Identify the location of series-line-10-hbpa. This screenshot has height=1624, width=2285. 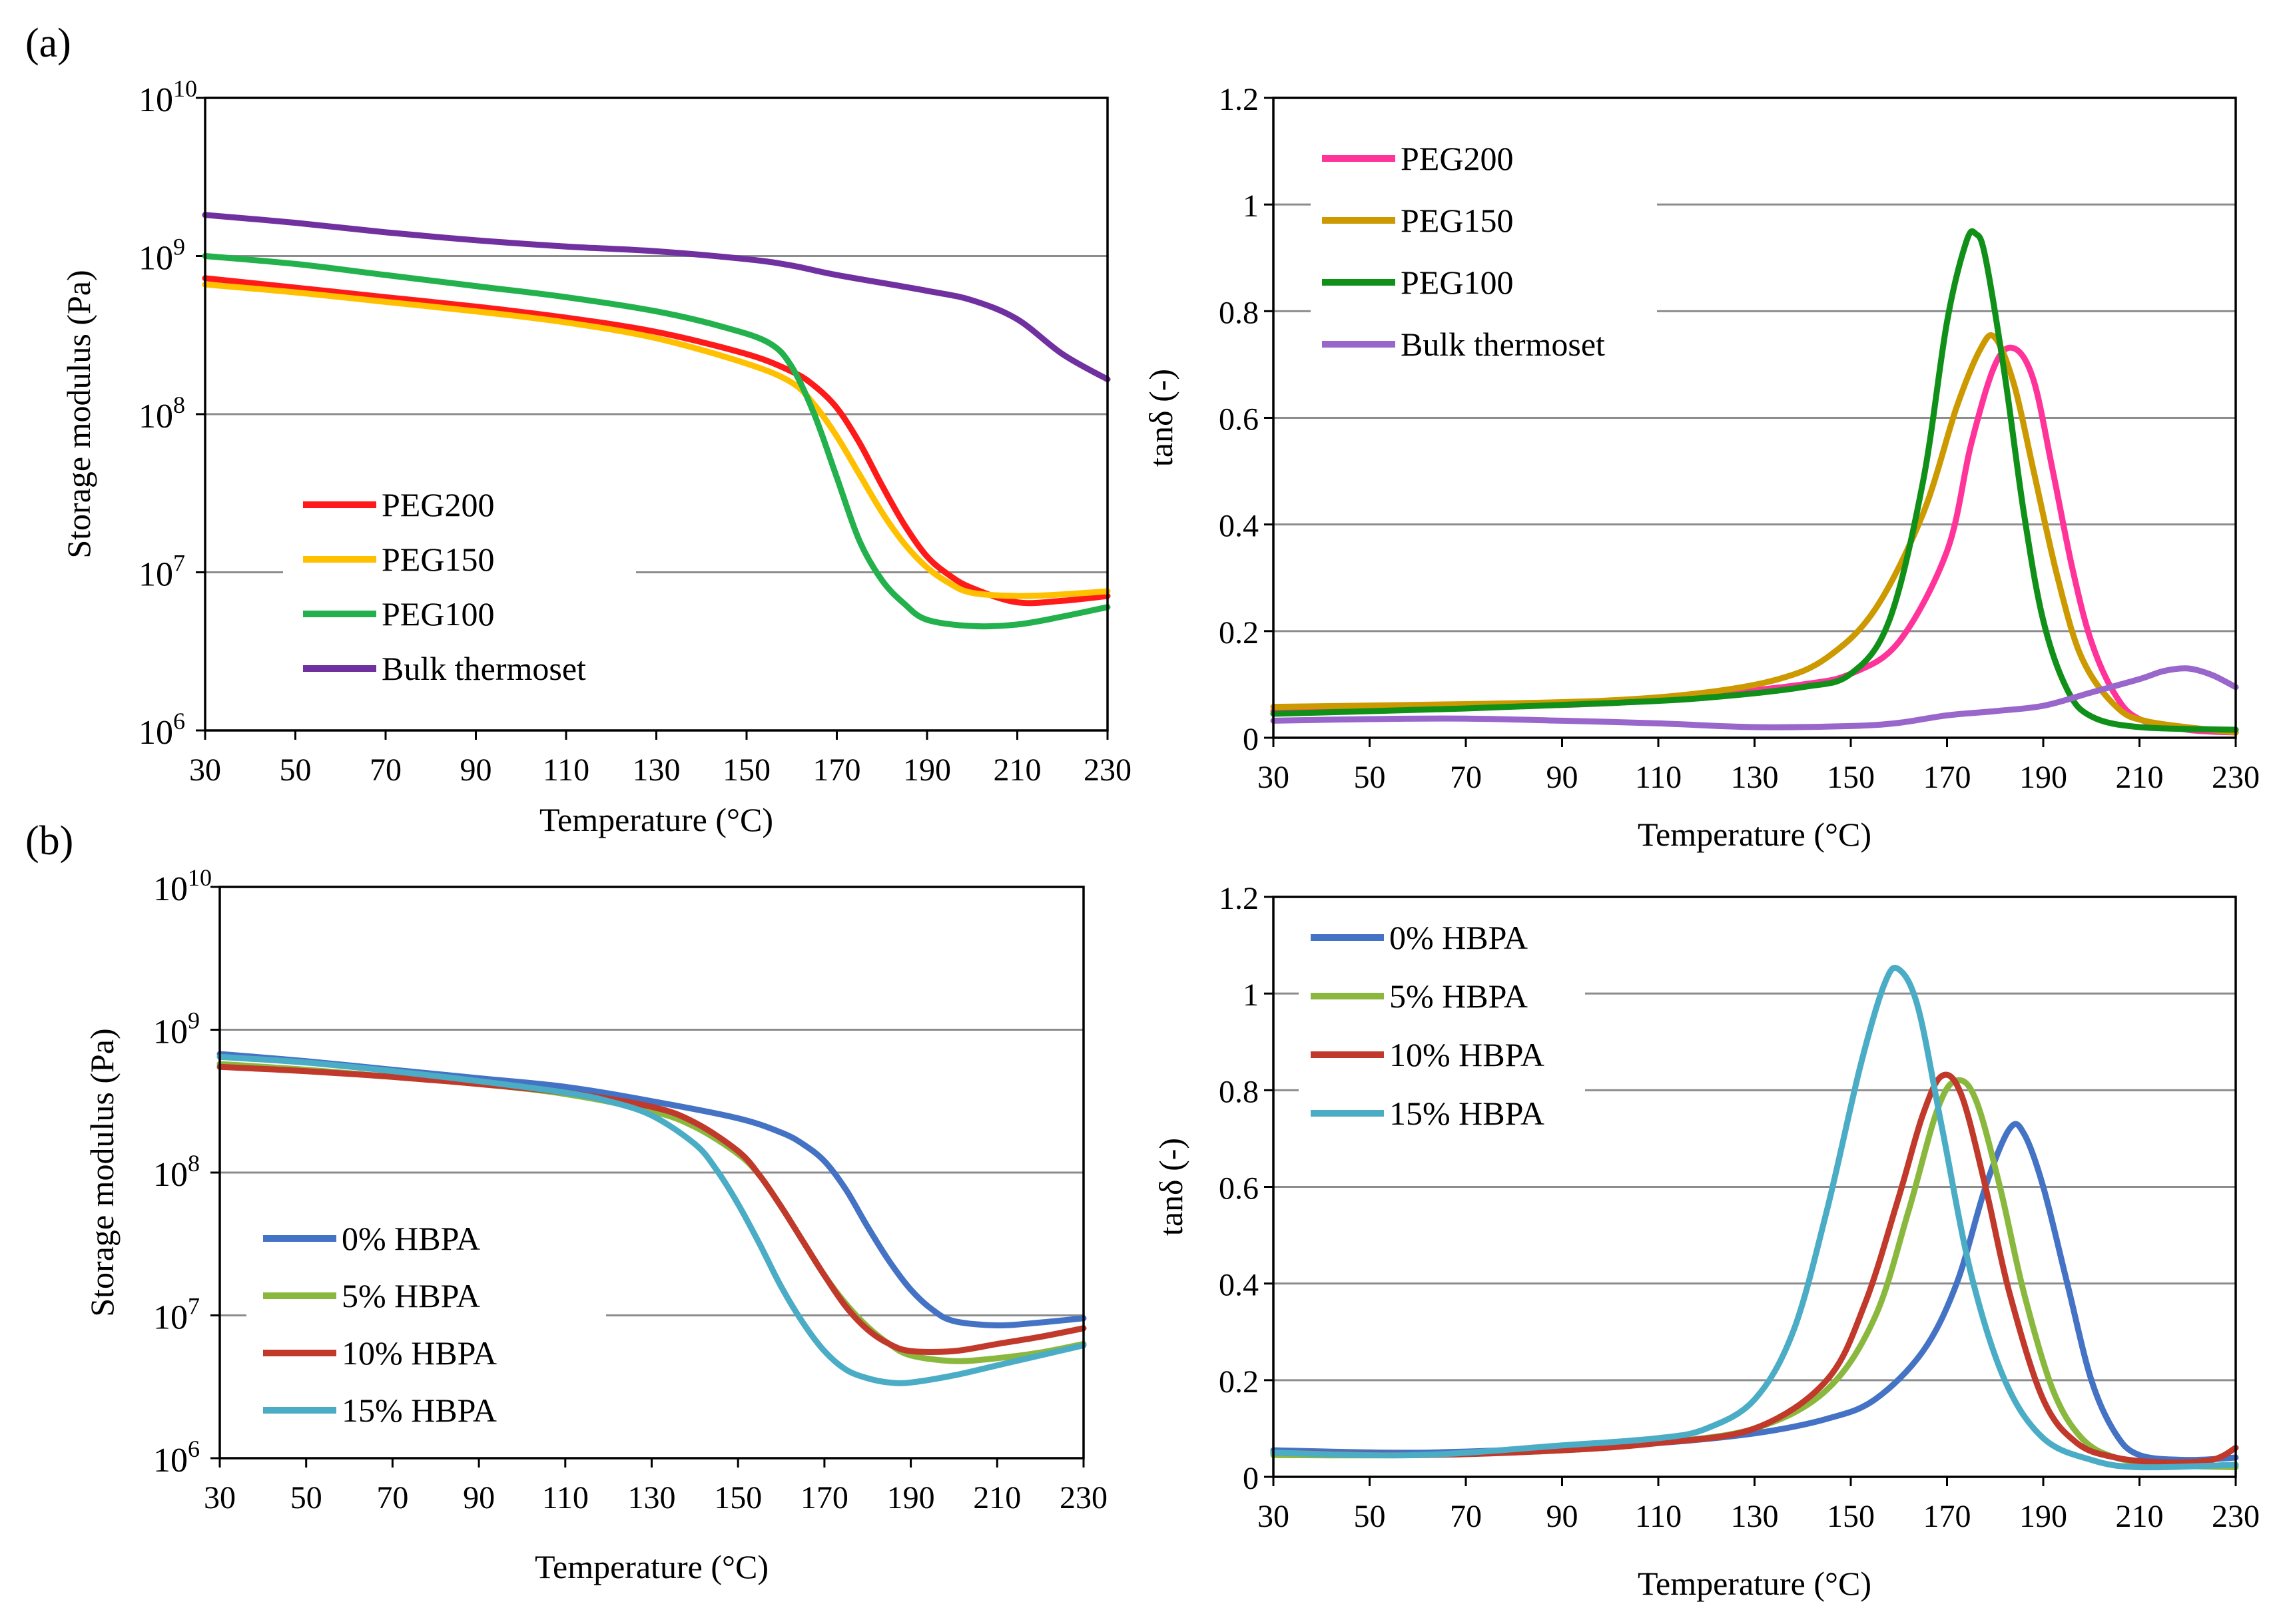
(1754, 1268).